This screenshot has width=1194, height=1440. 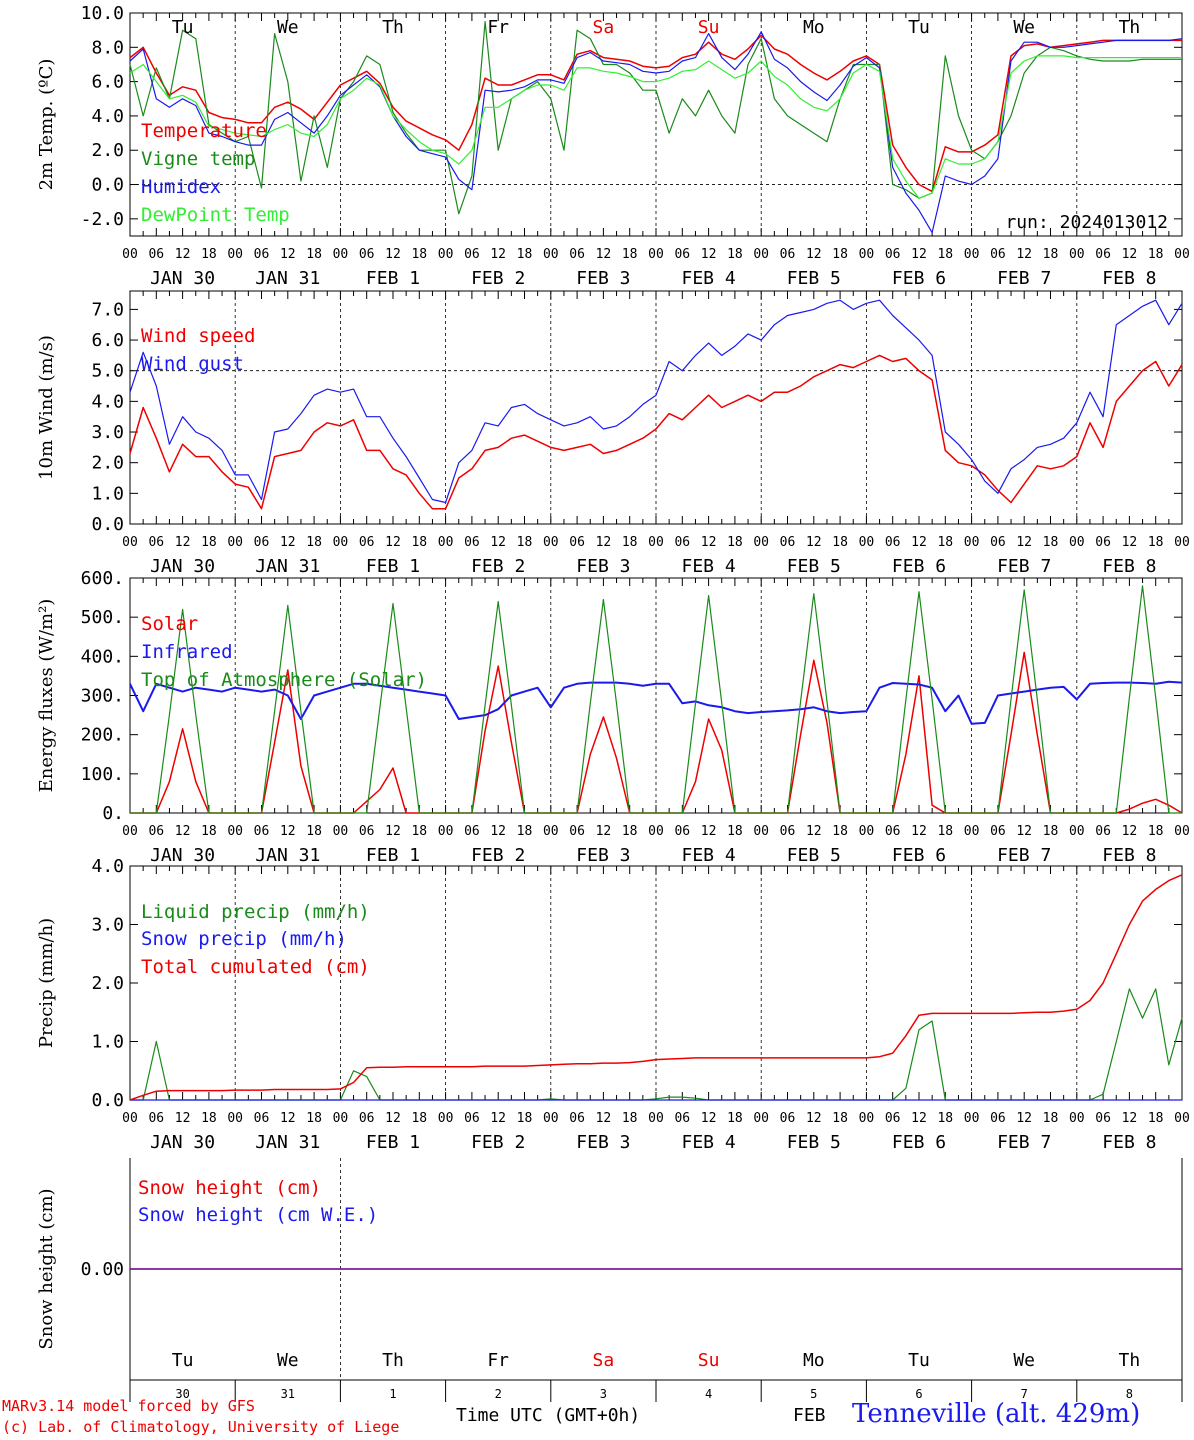 I want to click on y-tick-label: -2.0, so click(x=102, y=219).